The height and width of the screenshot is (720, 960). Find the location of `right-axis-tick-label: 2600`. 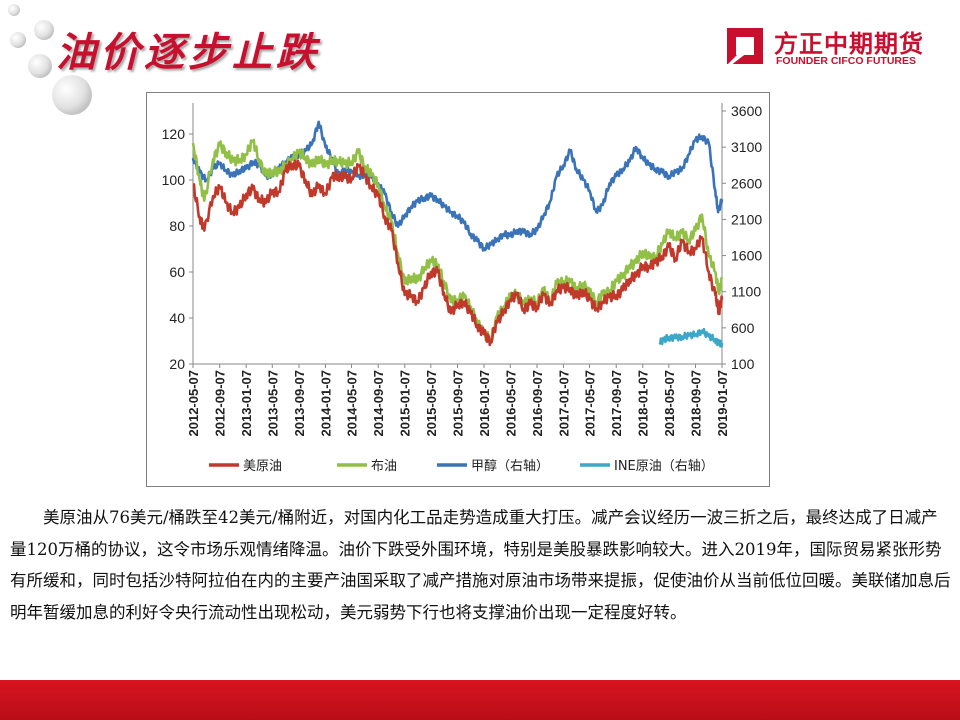

right-axis-tick-label: 2600 is located at coordinates (746, 183).